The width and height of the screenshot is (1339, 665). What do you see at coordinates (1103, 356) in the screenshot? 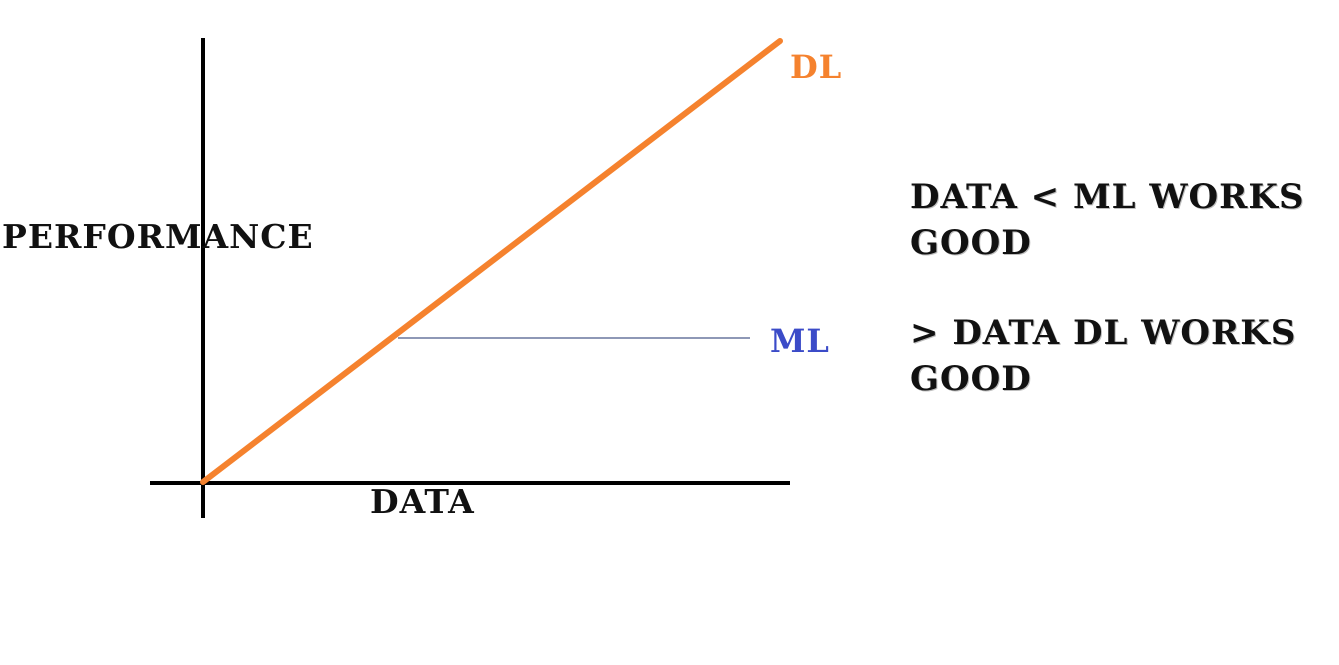
I see `note-dl-works-good: > DATA DL WORKS GOOD` at bounding box center [1103, 356].